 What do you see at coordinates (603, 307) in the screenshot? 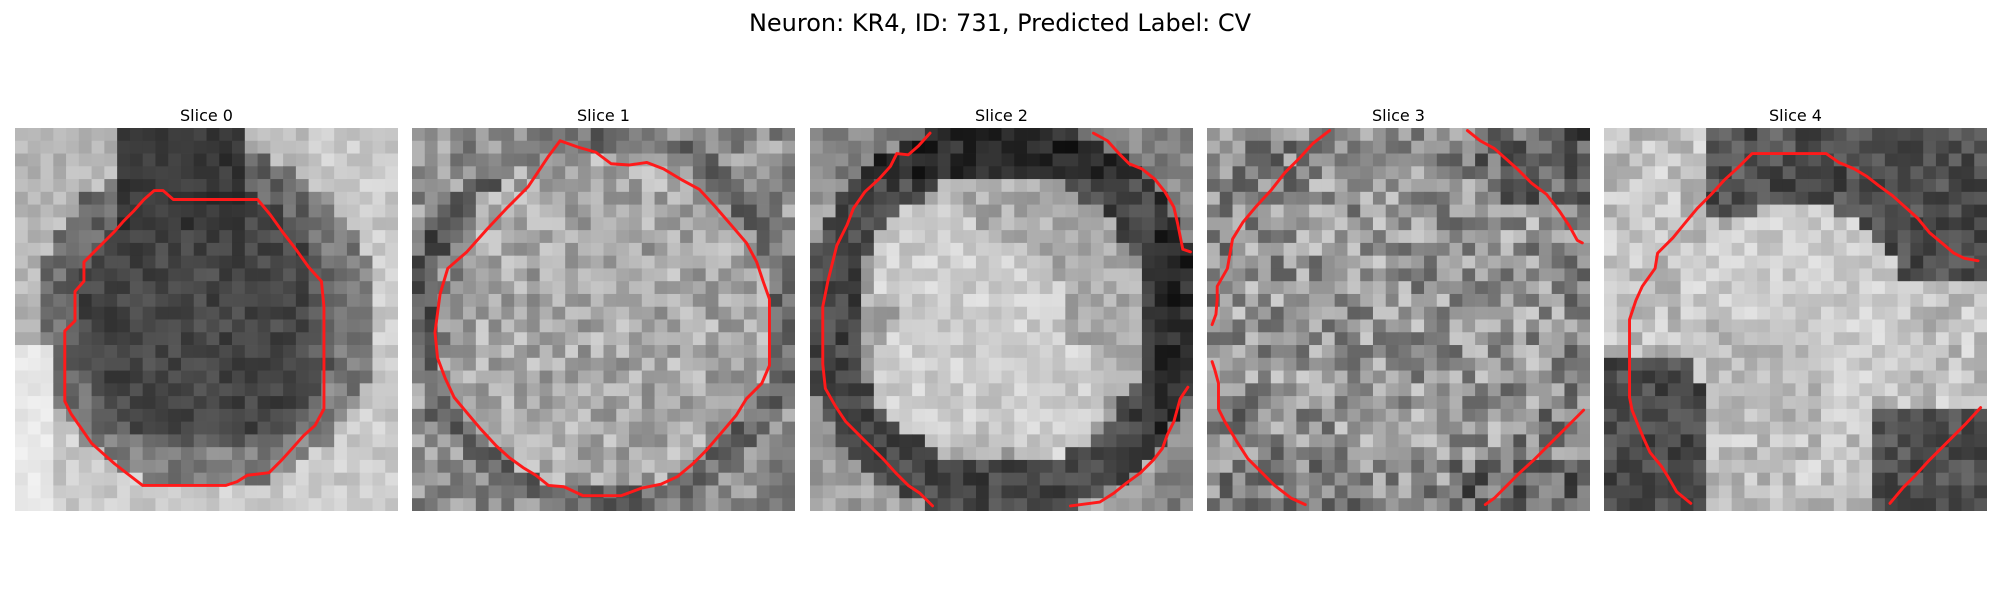
I see `slice-panel-1: Slice 1` at bounding box center [603, 307].